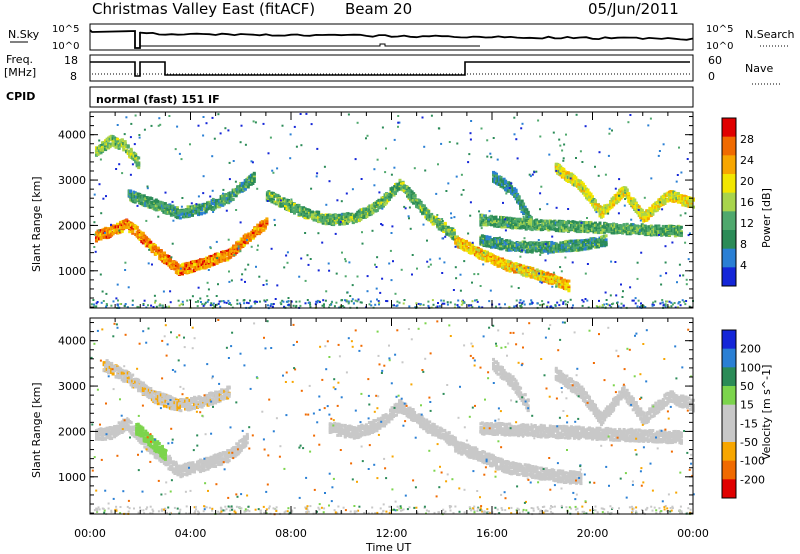  I want to click on freq-panel: Freq. [MHz] 18 8 60 0 Nave, so click(392, 69).